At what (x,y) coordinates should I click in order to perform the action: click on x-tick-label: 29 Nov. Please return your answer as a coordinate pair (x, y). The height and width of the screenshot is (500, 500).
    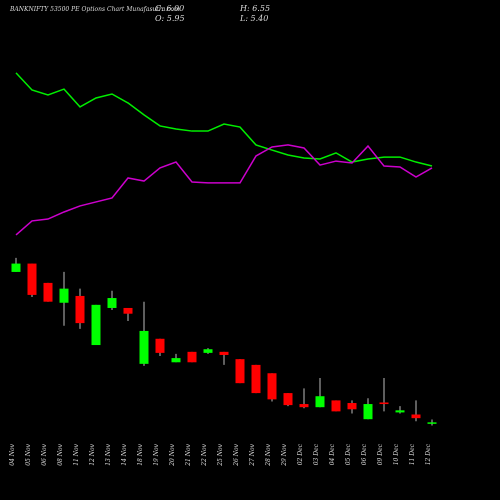
    Looking at the image, I should click on (284, 454).